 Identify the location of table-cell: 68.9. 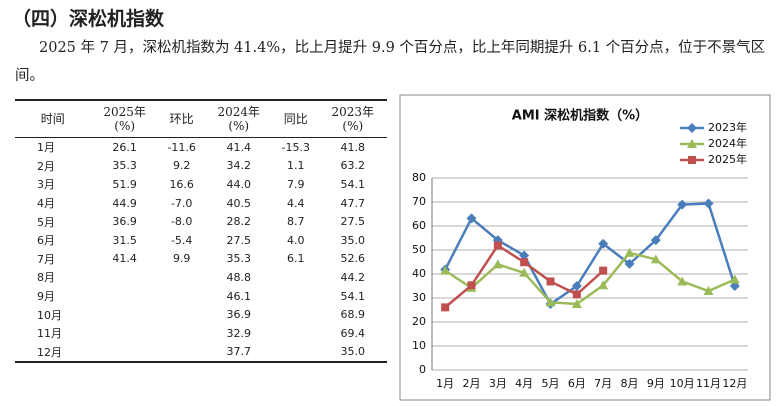
(353, 315).